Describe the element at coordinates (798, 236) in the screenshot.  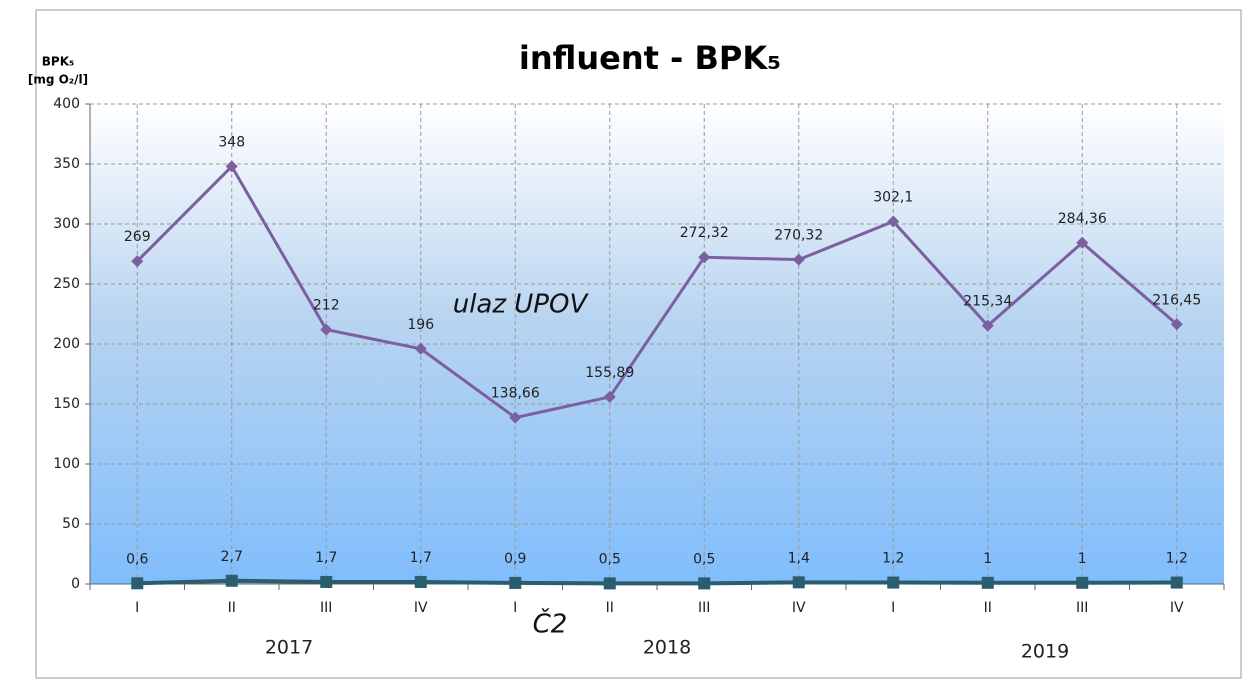
I see `data-label: 270,32` at that location.